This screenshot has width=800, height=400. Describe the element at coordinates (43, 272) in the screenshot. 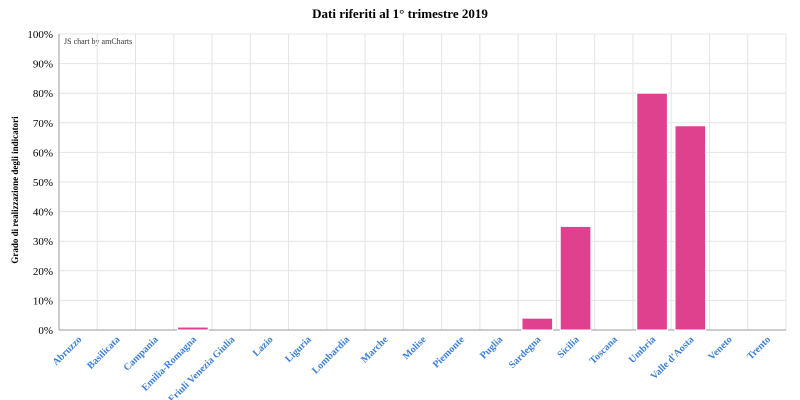

I see `y-tick-label: 20%` at that location.